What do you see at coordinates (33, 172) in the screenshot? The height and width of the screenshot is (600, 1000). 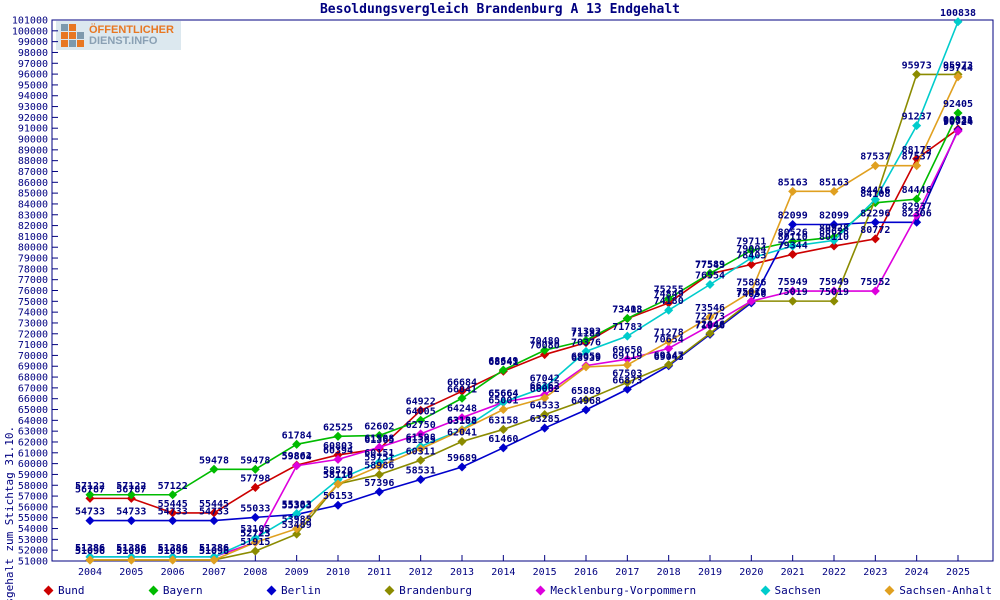 I see `svg-text: 87000` at bounding box center [33, 172].